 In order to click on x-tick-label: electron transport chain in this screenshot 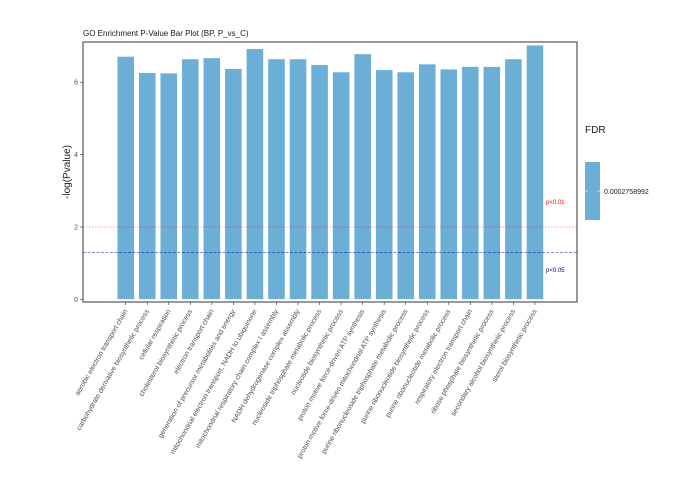, I will do `click(194, 341)`.